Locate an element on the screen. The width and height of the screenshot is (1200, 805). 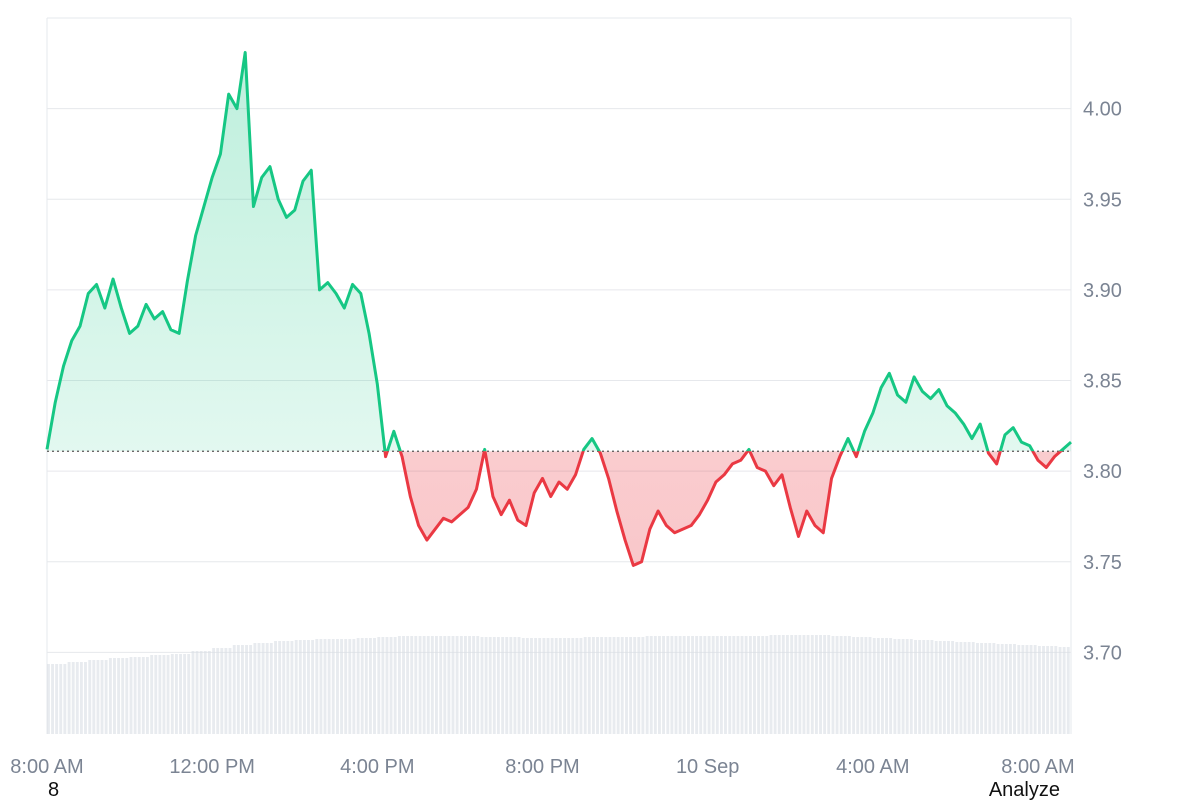
price-line-down is located at coordinates (723, 509).